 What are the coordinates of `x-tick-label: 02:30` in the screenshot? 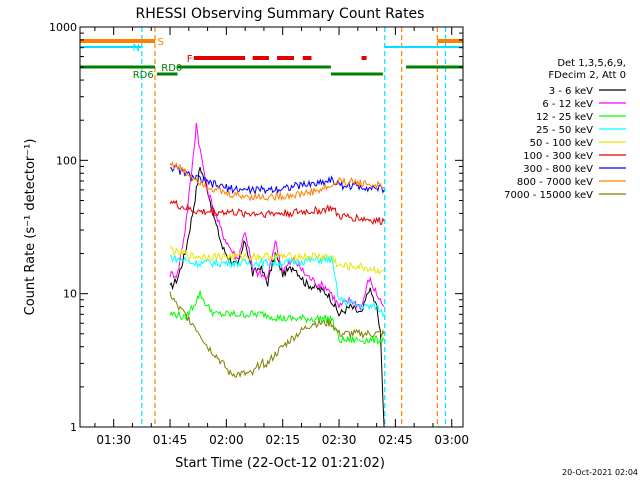 It's located at (339, 440).